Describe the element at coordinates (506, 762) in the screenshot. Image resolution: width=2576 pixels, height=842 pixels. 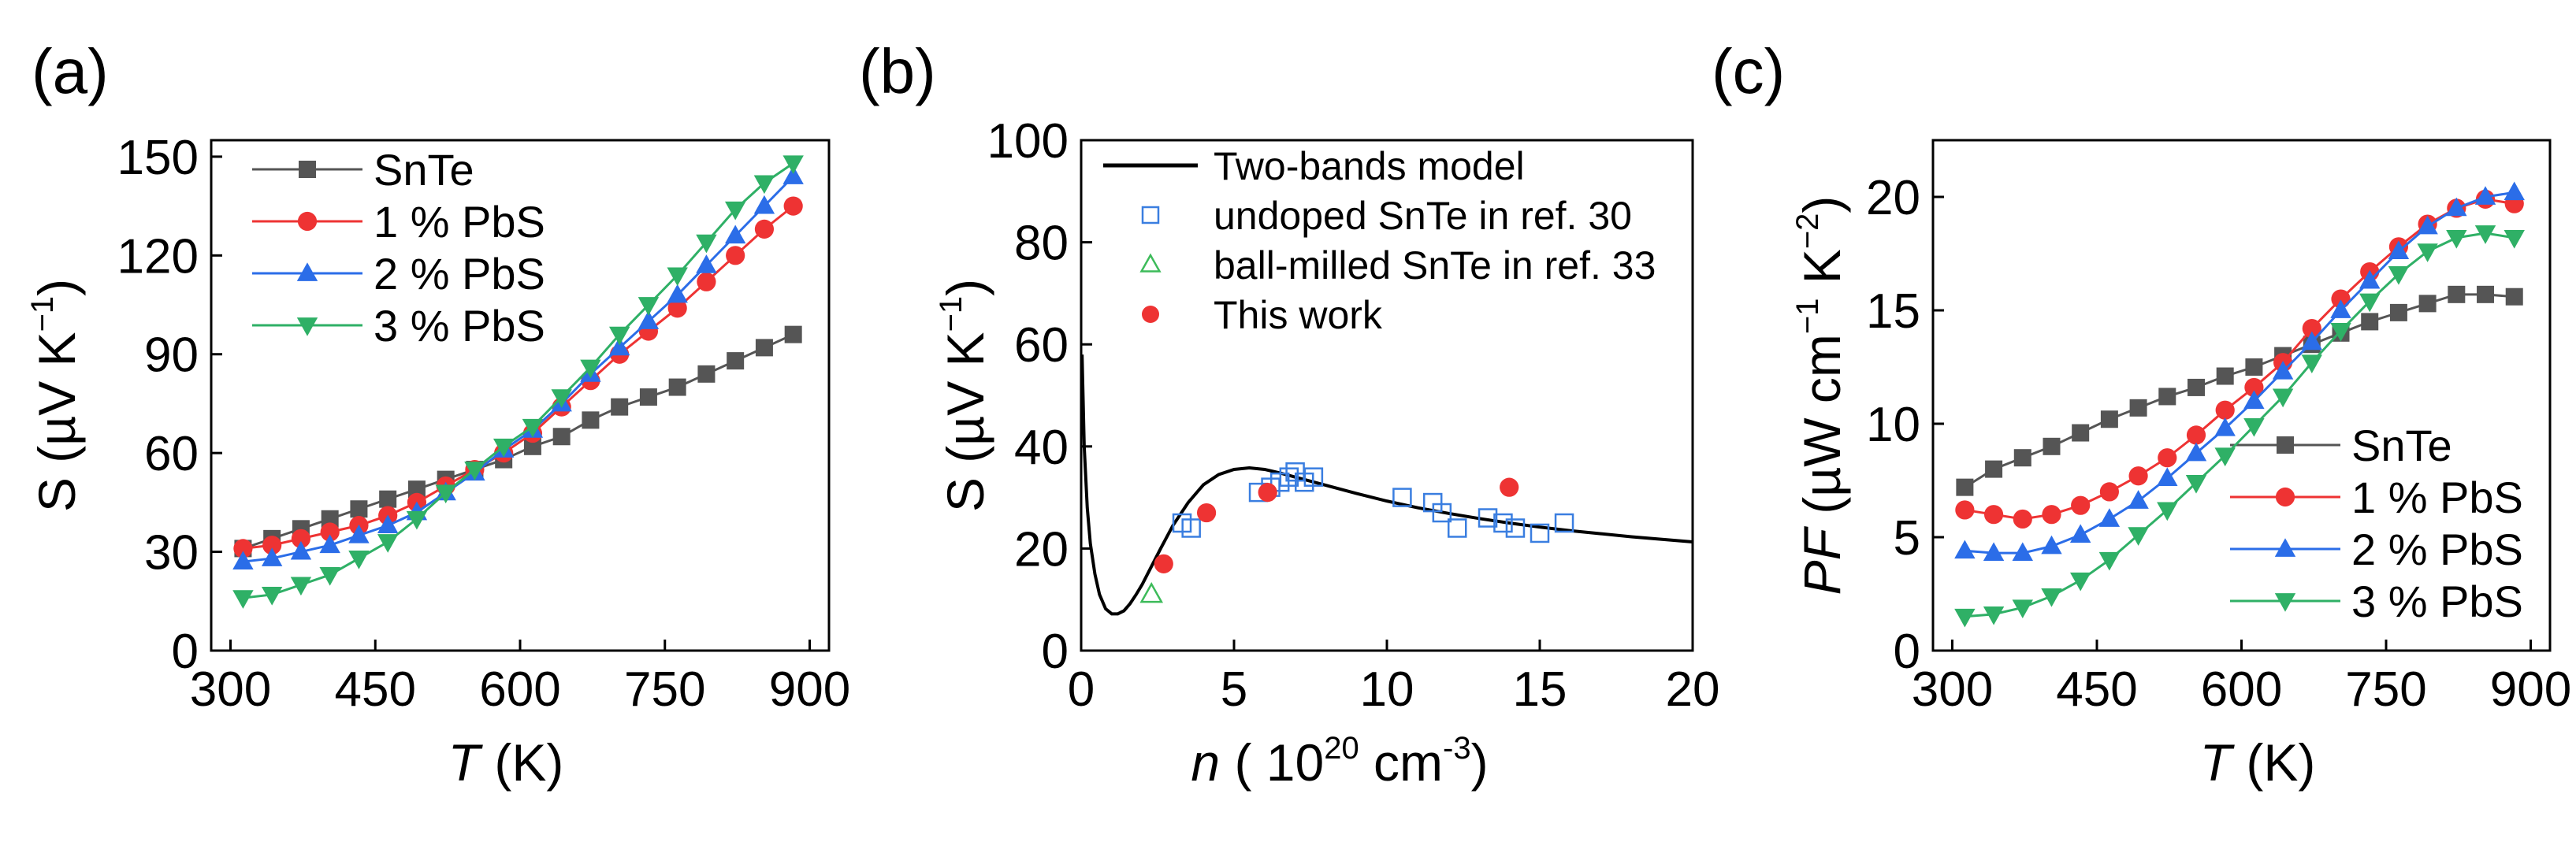
I see `x-axis-label: T (K)` at that location.